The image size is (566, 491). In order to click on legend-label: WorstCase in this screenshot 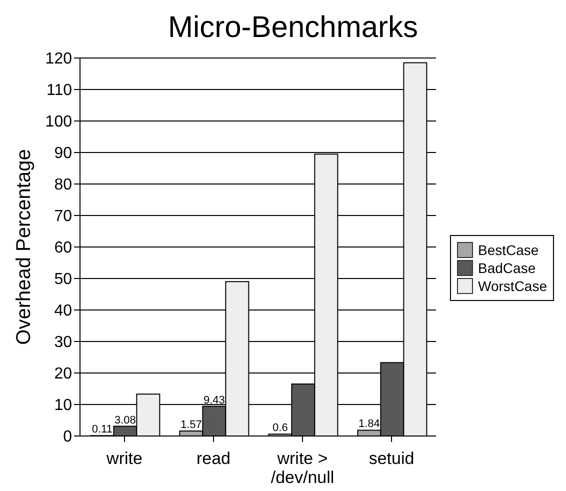, I will do `click(512, 286)`.